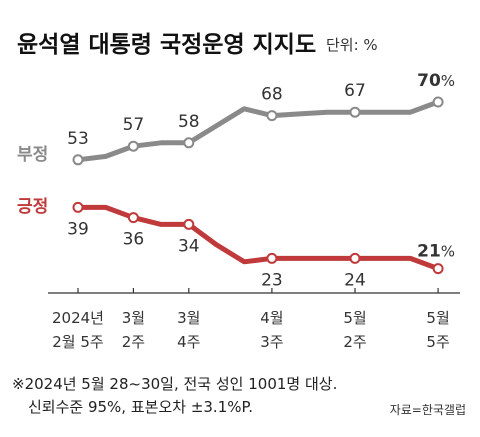 The image size is (480, 437). What do you see at coordinates (251, 319) in the screenshot?
I see `x-axis-ticks: 2024년 2월 5주 3월 2주 3월 4주 4월 3주 5월 2주 5월 5주` at bounding box center [251, 319].